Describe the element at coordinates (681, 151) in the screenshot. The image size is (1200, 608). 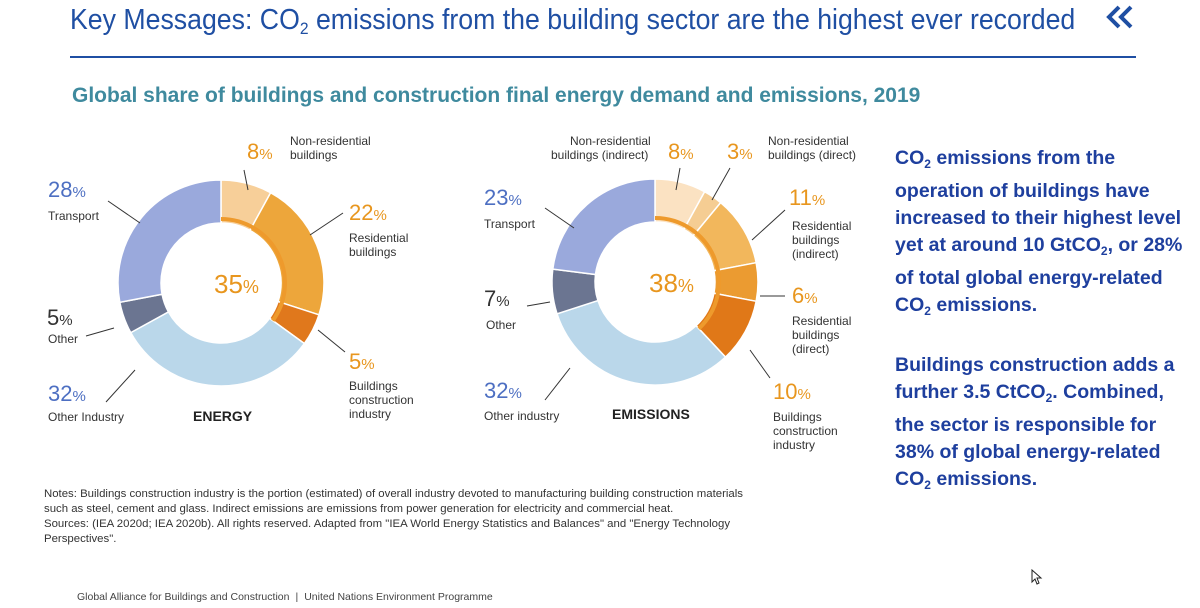
I see `emissions-nonres-ind-pct: 8%` at that location.